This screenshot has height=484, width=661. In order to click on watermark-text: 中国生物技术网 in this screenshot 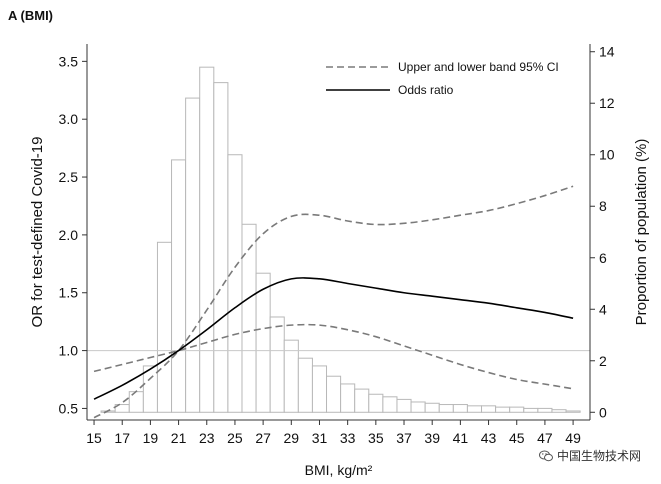, I will do `click(598, 456)`.